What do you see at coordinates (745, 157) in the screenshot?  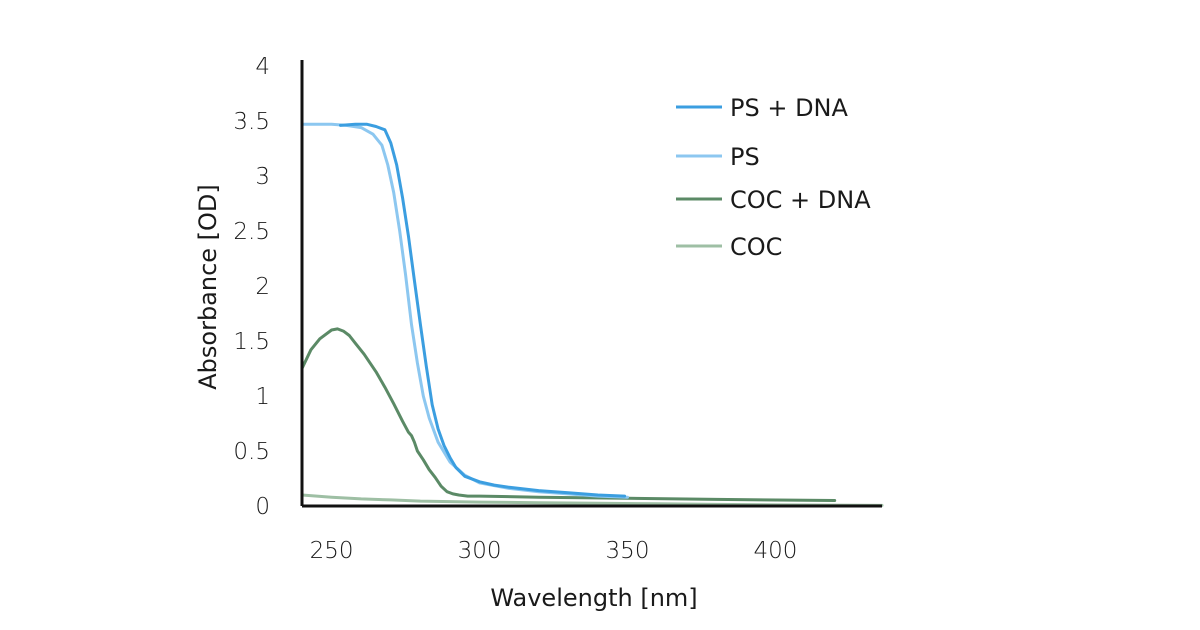 I see `legend-label-ps: PS` at bounding box center [745, 157].